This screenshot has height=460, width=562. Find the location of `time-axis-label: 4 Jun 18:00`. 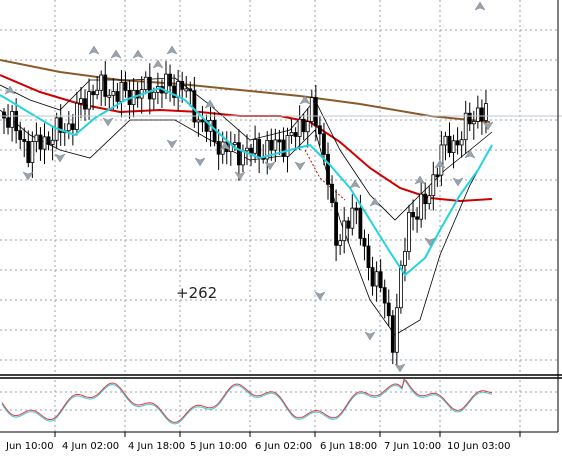

time-axis-label: 4 Jun 18:00 is located at coordinates (156, 446).